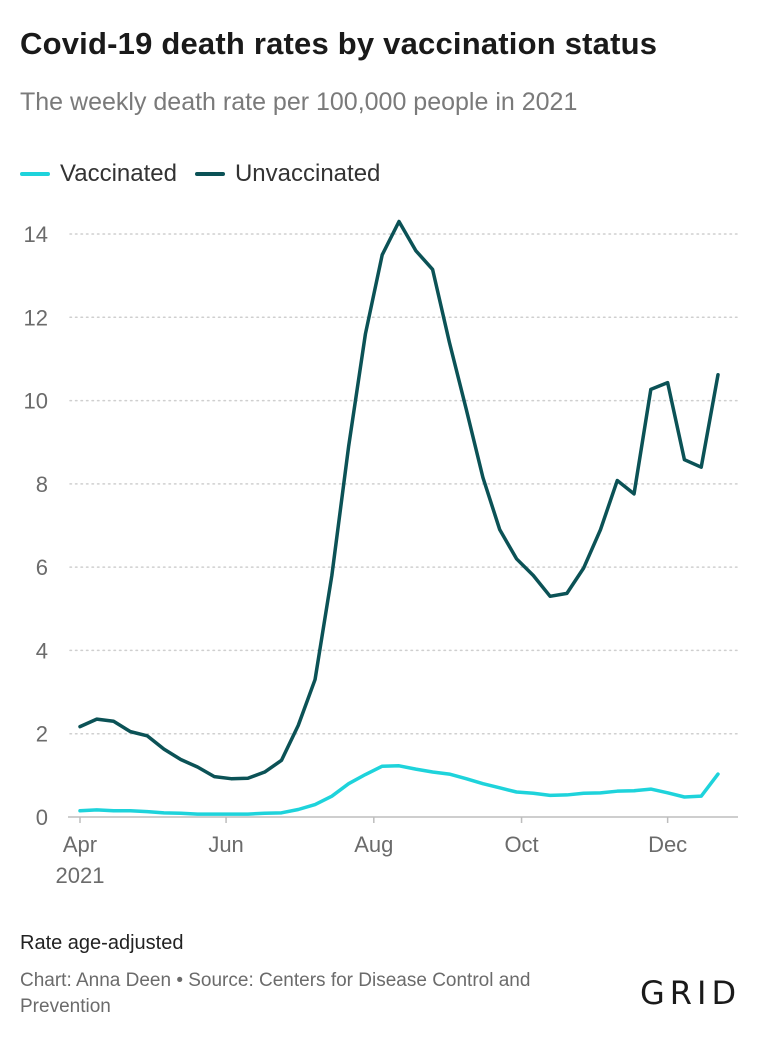 The width and height of the screenshot is (760, 1040). I want to click on footnote: Rate age-adjusted, so click(102, 943).